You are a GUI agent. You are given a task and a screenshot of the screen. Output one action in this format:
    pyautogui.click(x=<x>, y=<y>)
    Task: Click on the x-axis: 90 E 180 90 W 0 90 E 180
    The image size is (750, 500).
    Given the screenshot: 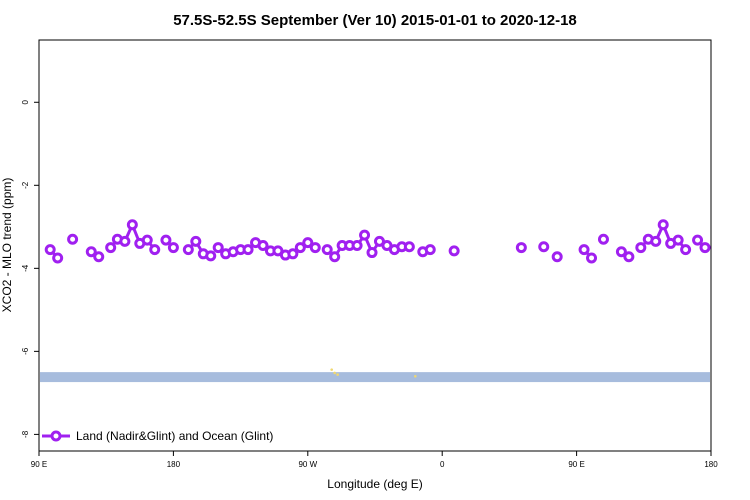 What is the action you would take?
    pyautogui.click(x=374, y=460)
    